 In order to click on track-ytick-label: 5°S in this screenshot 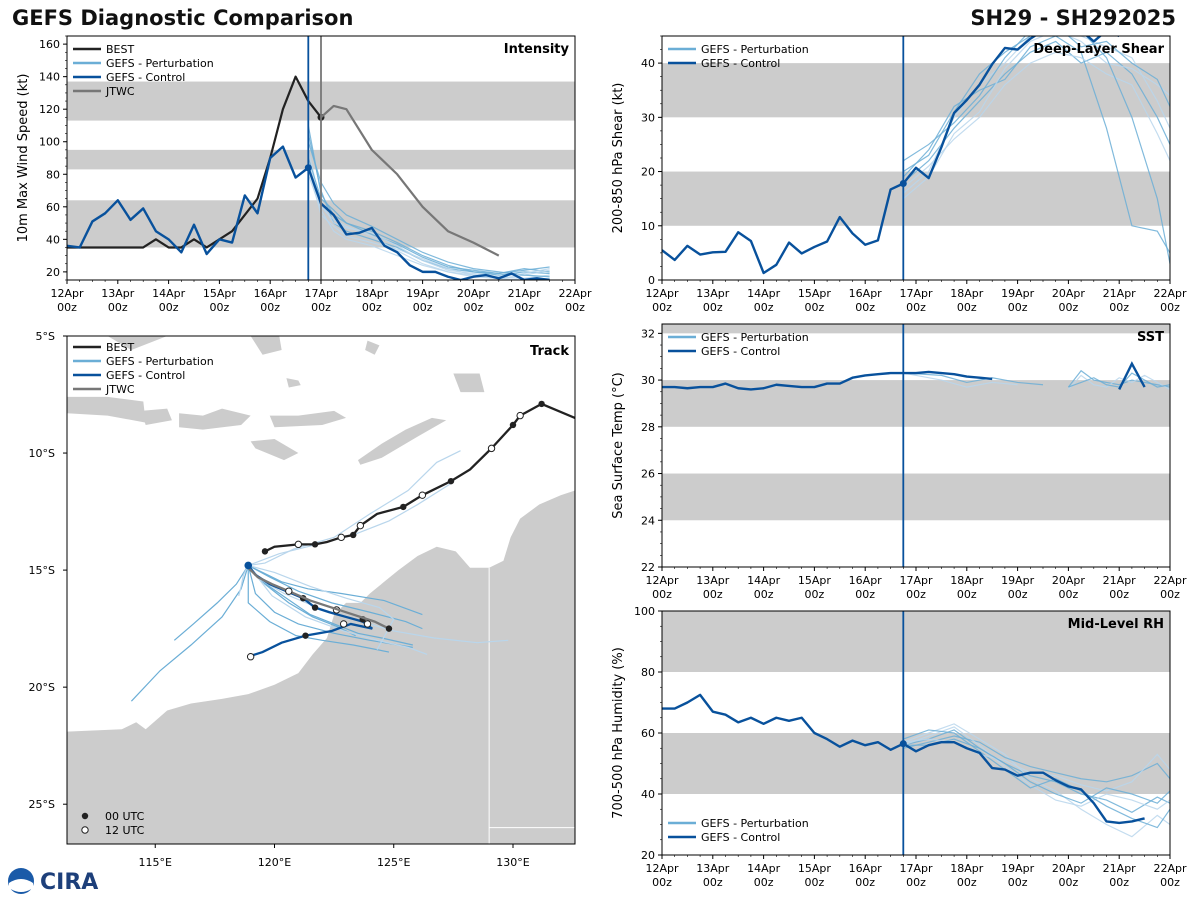, I will do `click(45, 336)`.